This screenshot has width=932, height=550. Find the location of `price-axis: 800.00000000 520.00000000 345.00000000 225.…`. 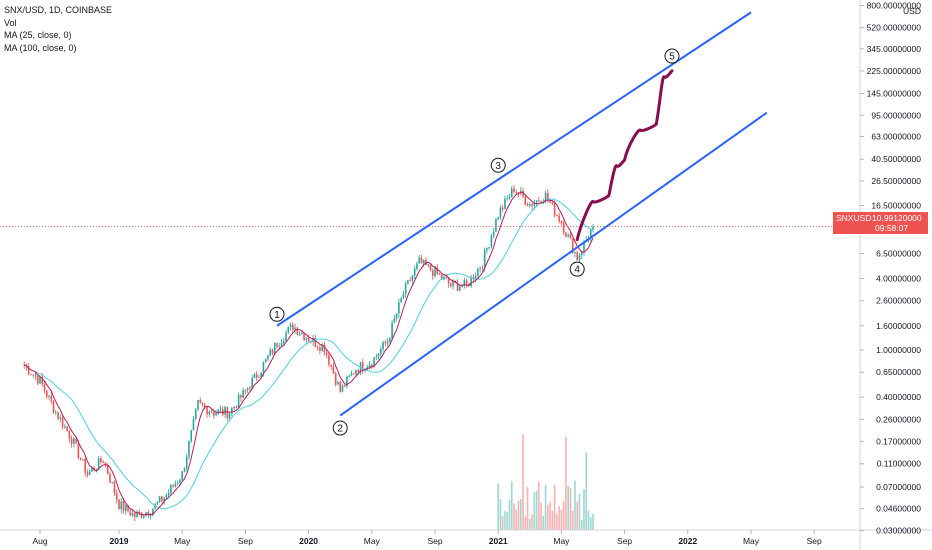

price-axis: 800.00000000 520.00000000 345.00000000 225.… is located at coordinates (890, 268).